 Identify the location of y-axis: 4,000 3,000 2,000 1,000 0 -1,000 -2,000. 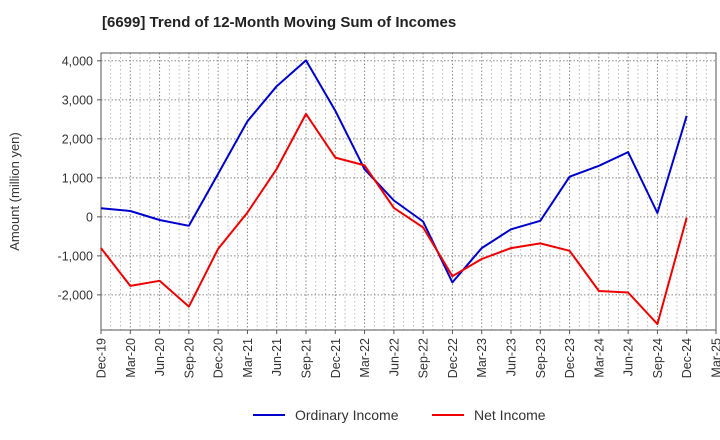
(79, 178).